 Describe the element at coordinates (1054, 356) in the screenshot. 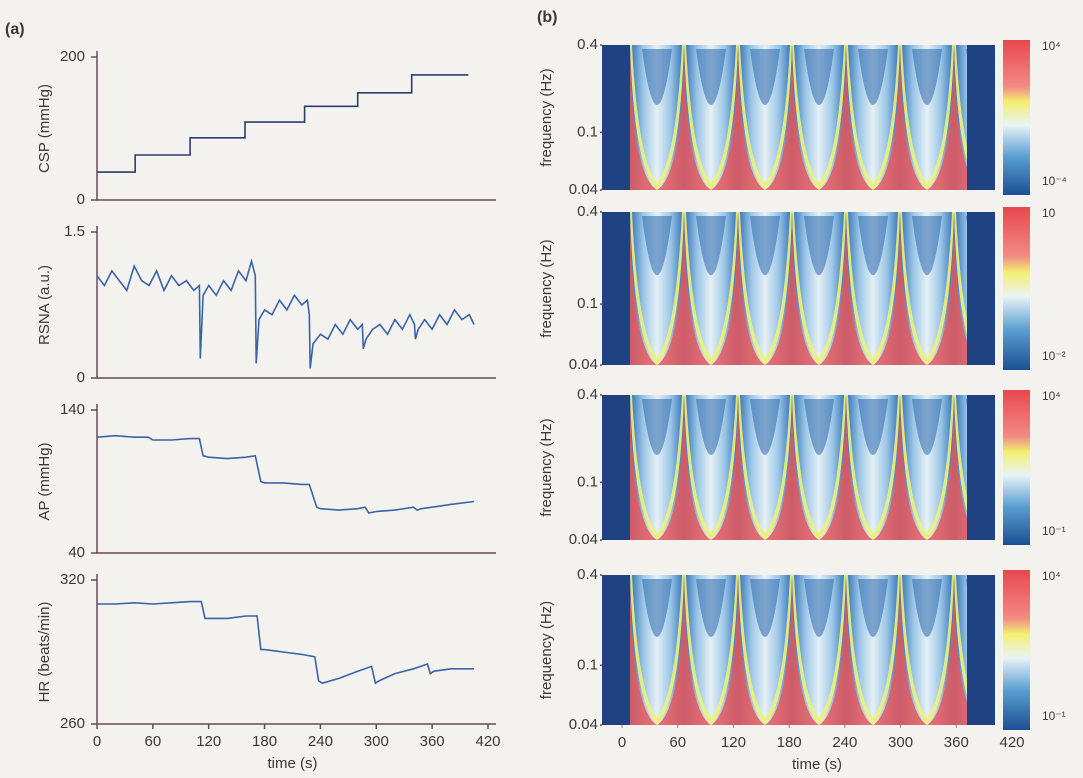

I see `colorbar-label: 10⁻²` at that location.